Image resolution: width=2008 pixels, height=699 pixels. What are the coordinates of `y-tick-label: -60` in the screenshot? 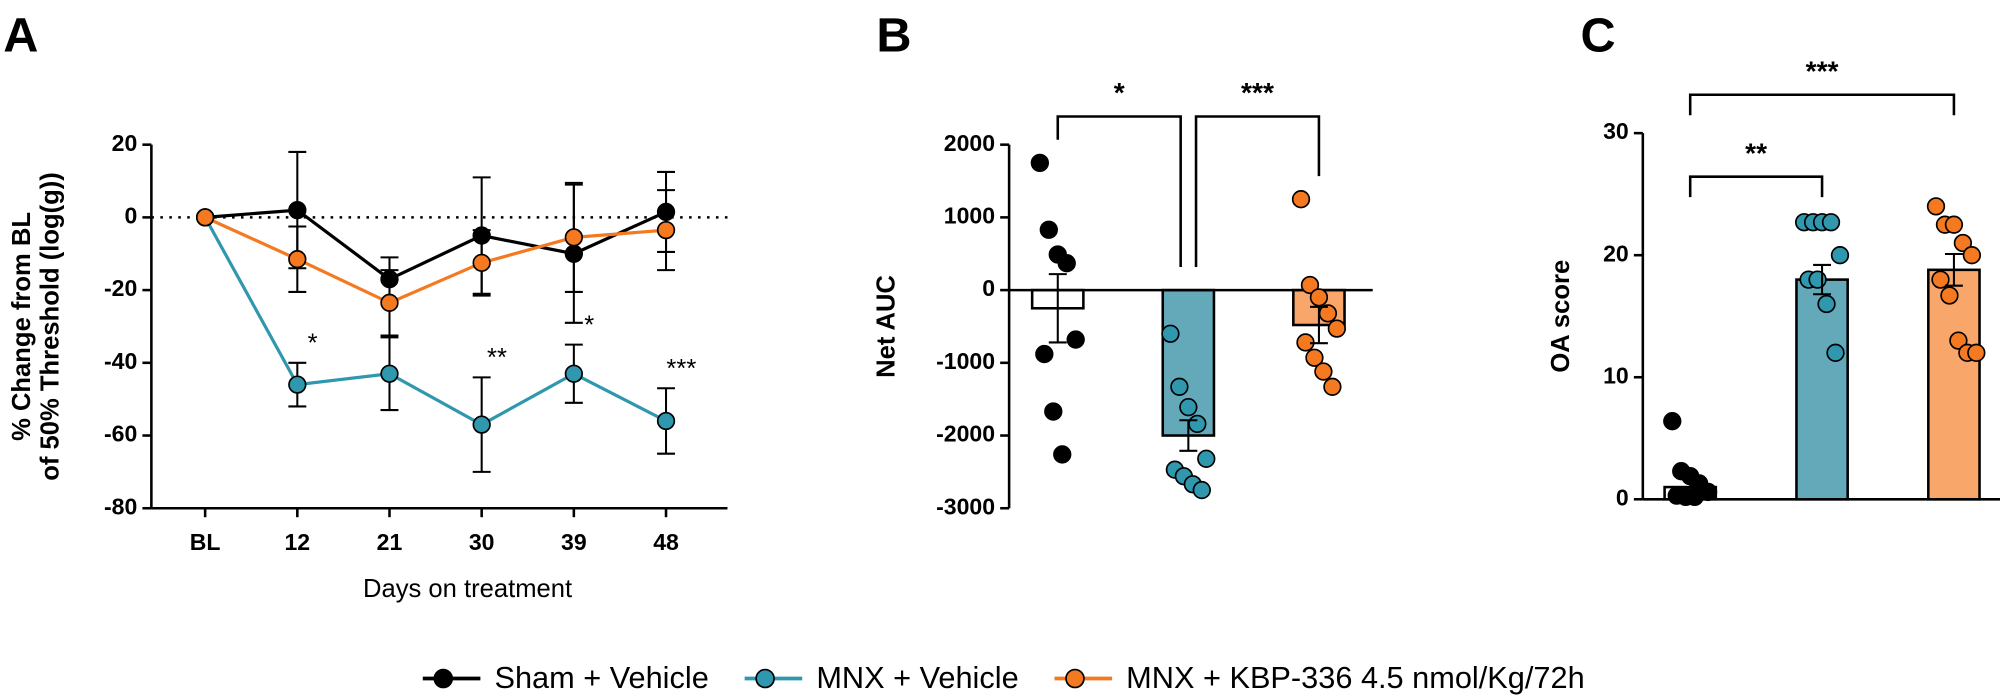 It's located at (120, 434).